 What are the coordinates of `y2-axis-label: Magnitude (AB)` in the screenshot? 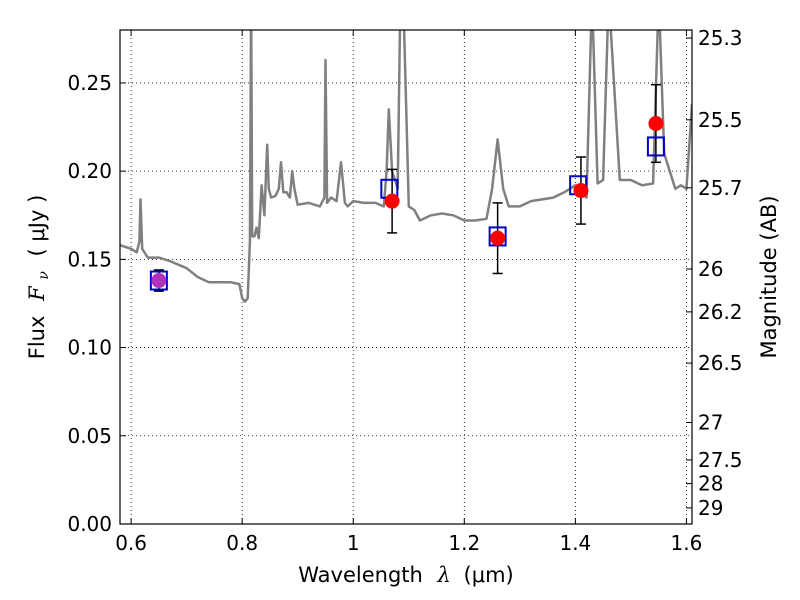 It's located at (769, 276).